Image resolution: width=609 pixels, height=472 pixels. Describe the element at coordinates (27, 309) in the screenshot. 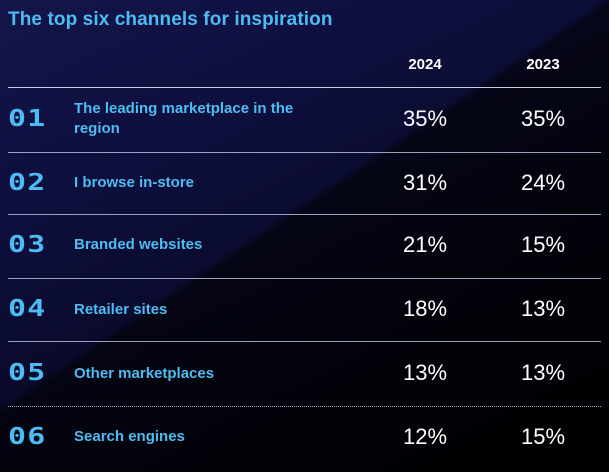

I see `rank-number: 04` at that location.